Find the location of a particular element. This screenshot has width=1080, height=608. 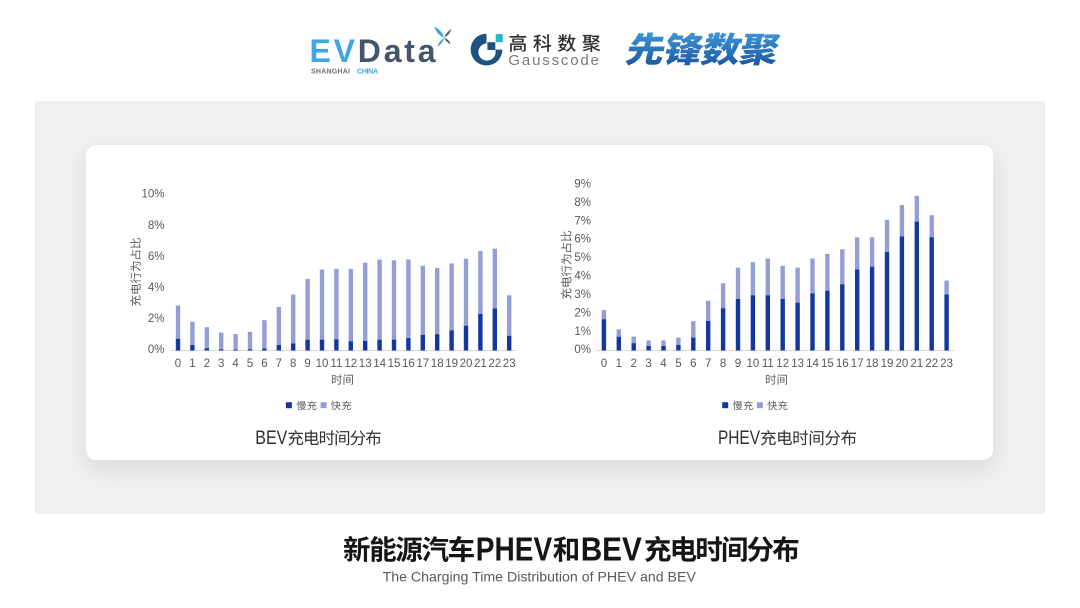

svg-text: 10% is located at coordinates (152, 195).